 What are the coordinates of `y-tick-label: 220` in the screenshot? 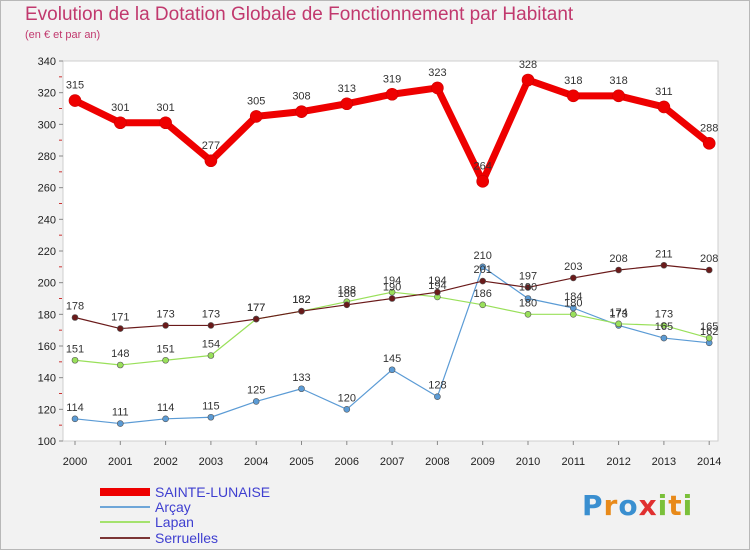 It's located at (47, 252).